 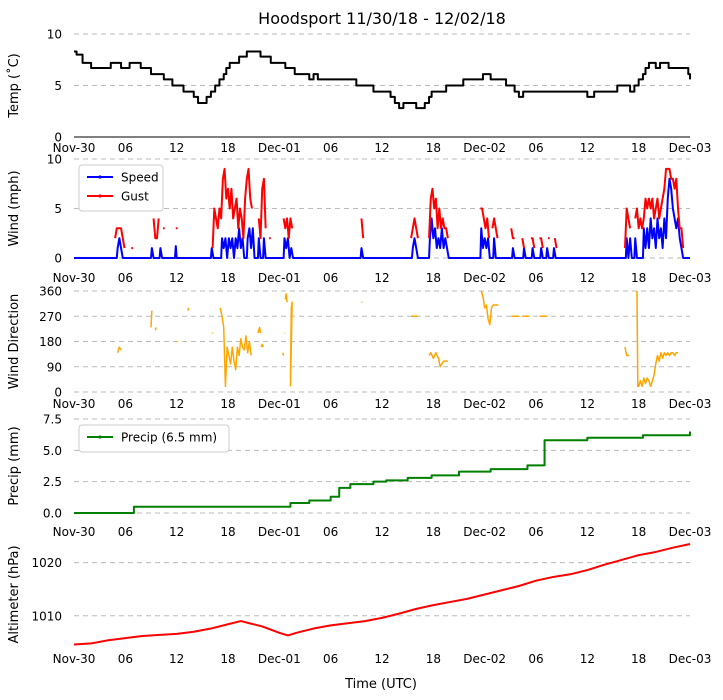 I want to click on y-tick-label: 90, so click(x=54, y=367).